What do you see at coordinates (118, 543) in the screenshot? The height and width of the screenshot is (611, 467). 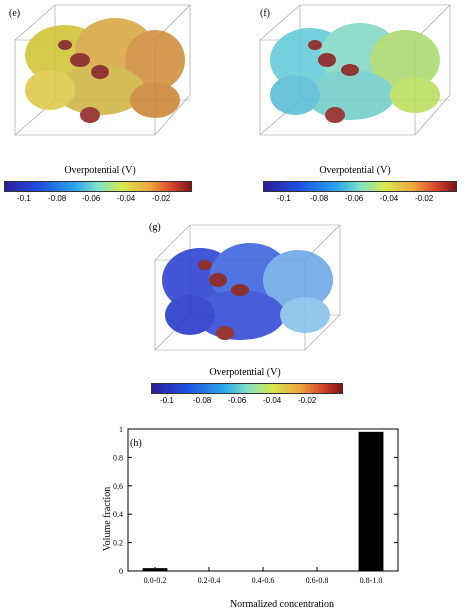 I see `y-tick-label: 0.2` at bounding box center [118, 543].